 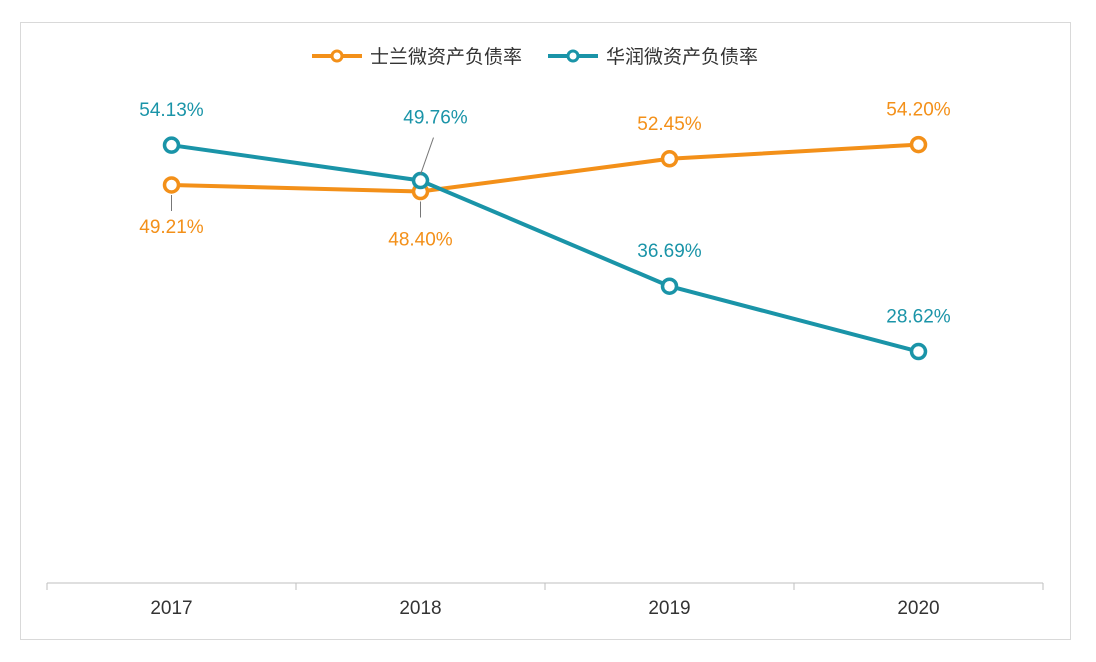 I want to click on x-tick-label: 2020, so click(x=918, y=608).